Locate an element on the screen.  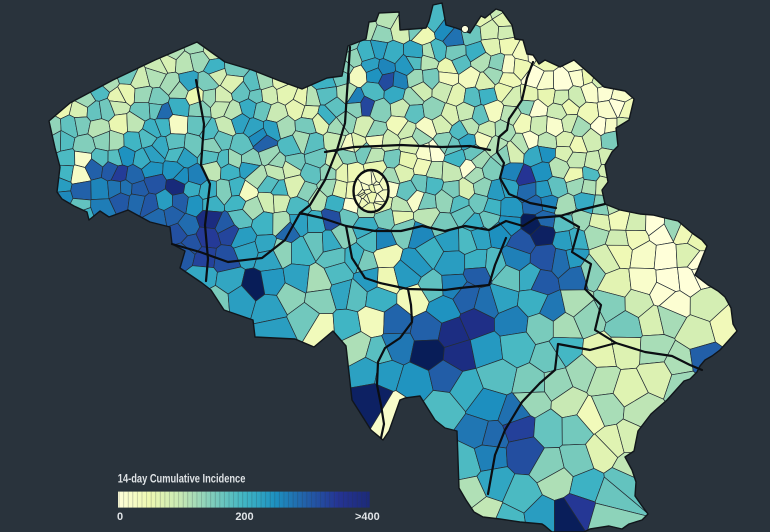
svg-text: 0 is located at coordinates (120, 517).